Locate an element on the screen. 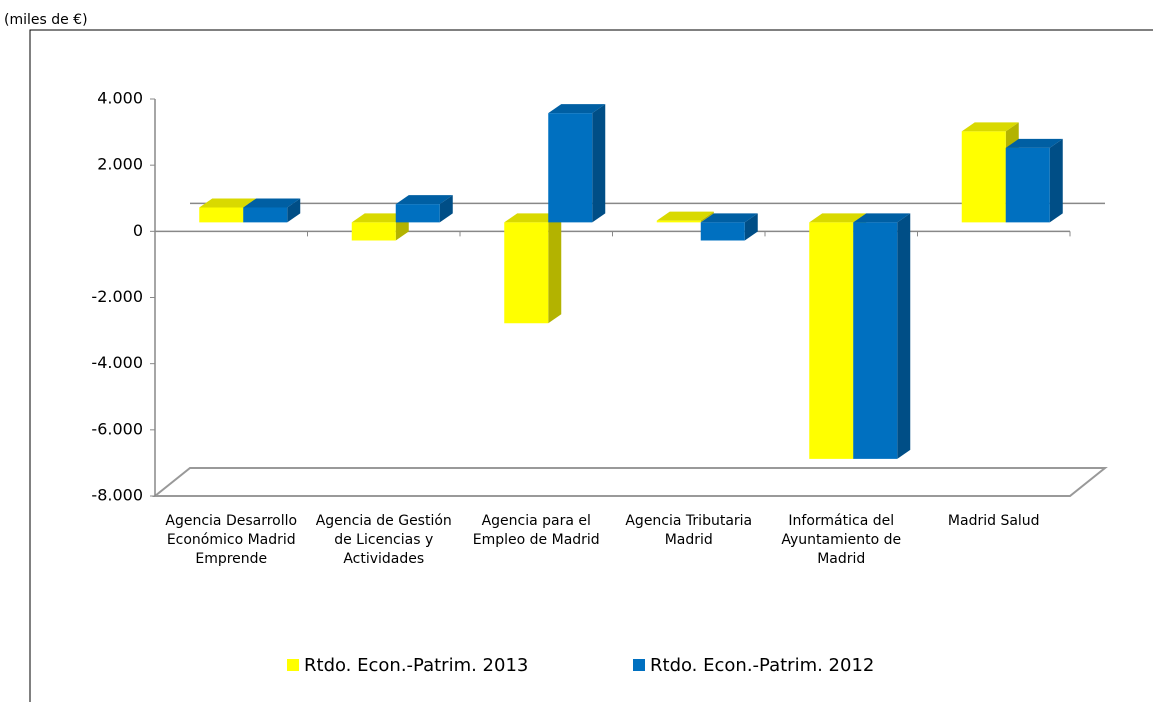 The width and height of the screenshot is (1153, 702). y-tick-label: 2.000 is located at coordinates (120, 164).